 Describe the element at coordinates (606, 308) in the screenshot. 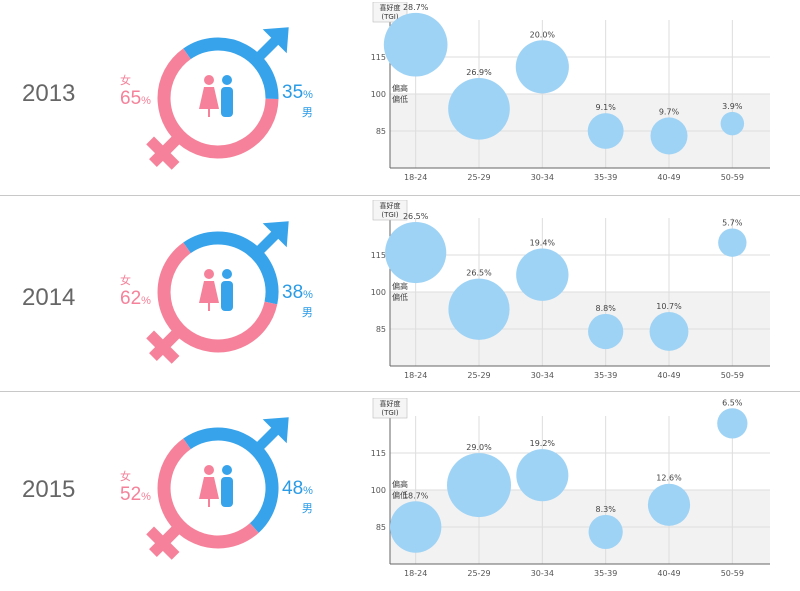

I see `bubble-data-label: 8.8%` at that location.